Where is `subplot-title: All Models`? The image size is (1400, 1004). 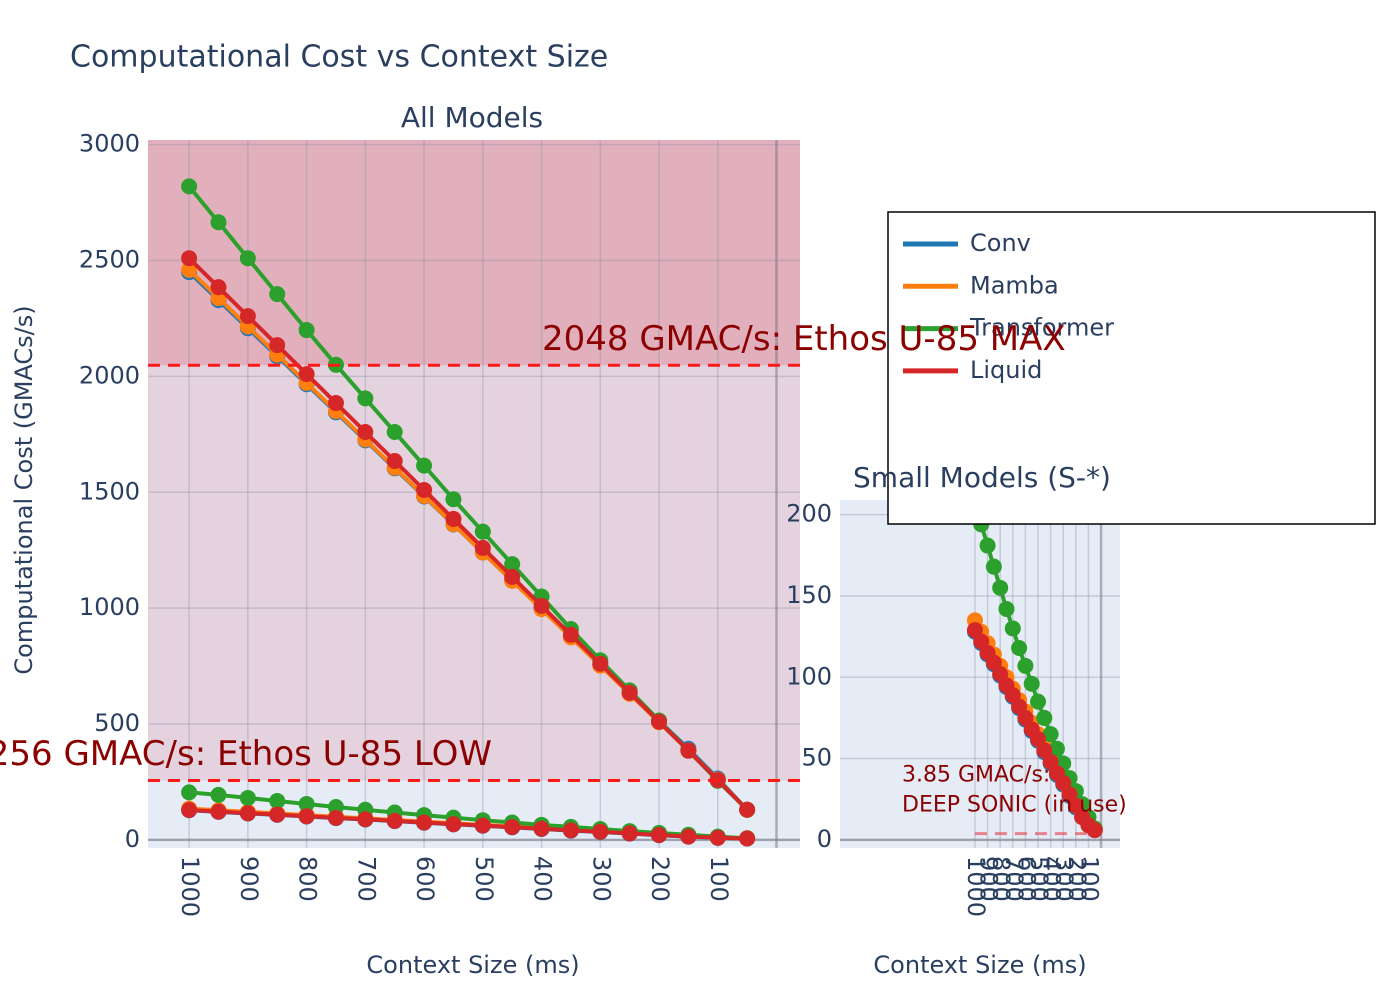
subplot-title: All Models is located at coordinates (472, 117).